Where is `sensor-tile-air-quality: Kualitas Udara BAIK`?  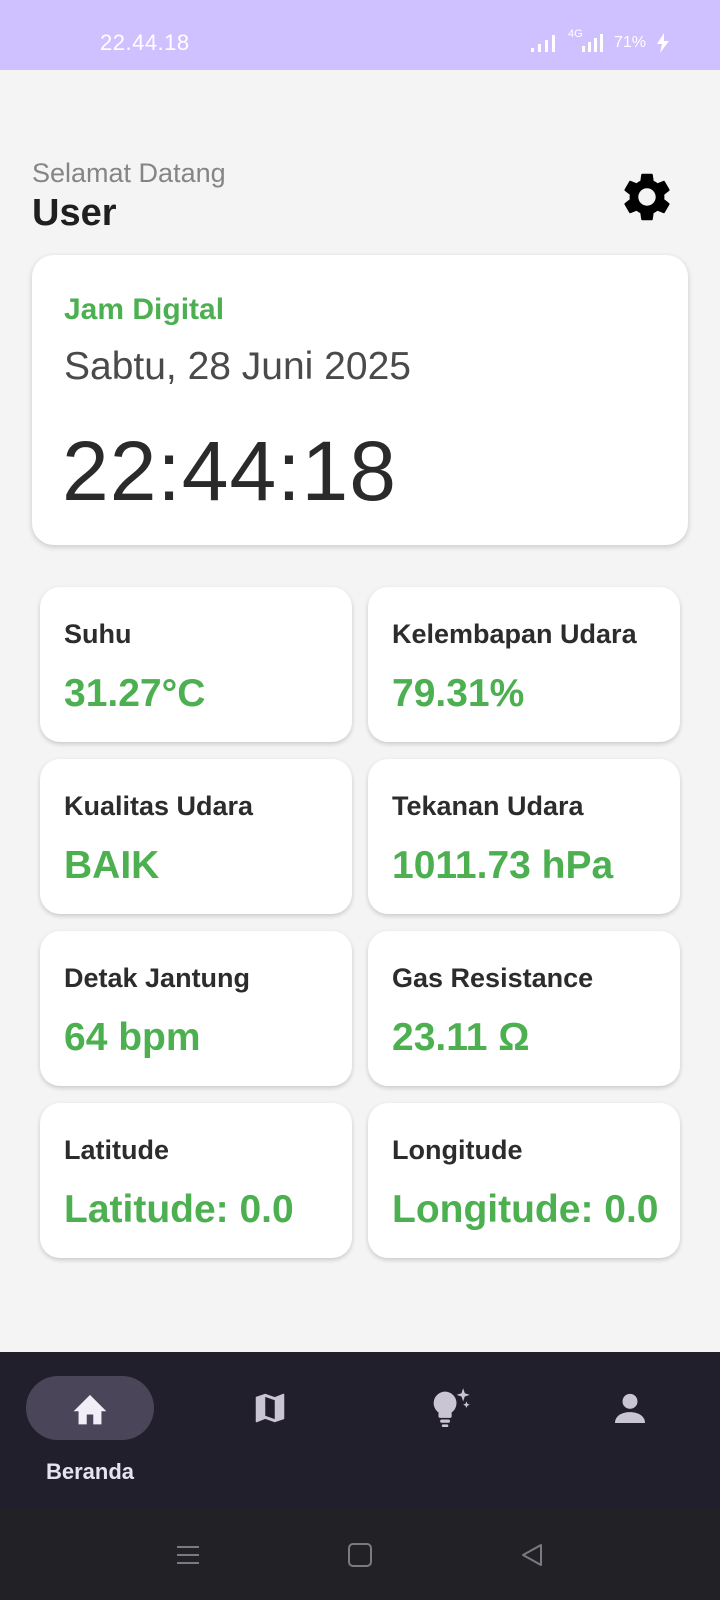
sensor-tile-air-quality: Kualitas Udara BAIK is located at coordinates (196, 836).